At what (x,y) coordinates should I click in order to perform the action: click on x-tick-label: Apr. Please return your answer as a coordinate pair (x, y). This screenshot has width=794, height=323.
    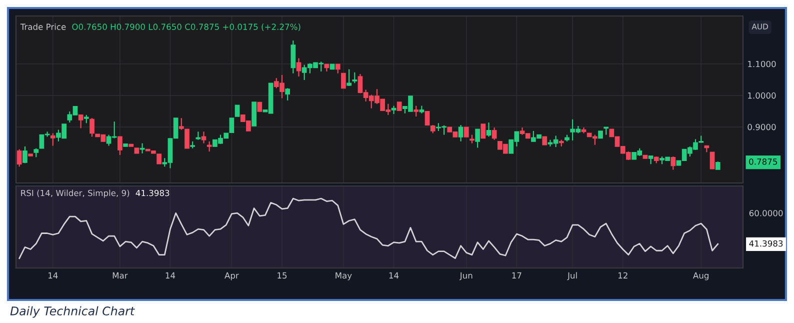
    Looking at the image, I should click on (231, 276).